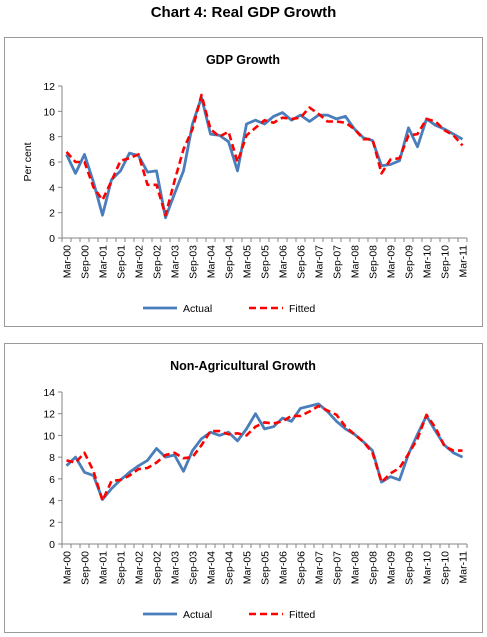 This screenshot has height=637, width=487. I want to click on x-tick-label: Mar-06, so click(284, 567).